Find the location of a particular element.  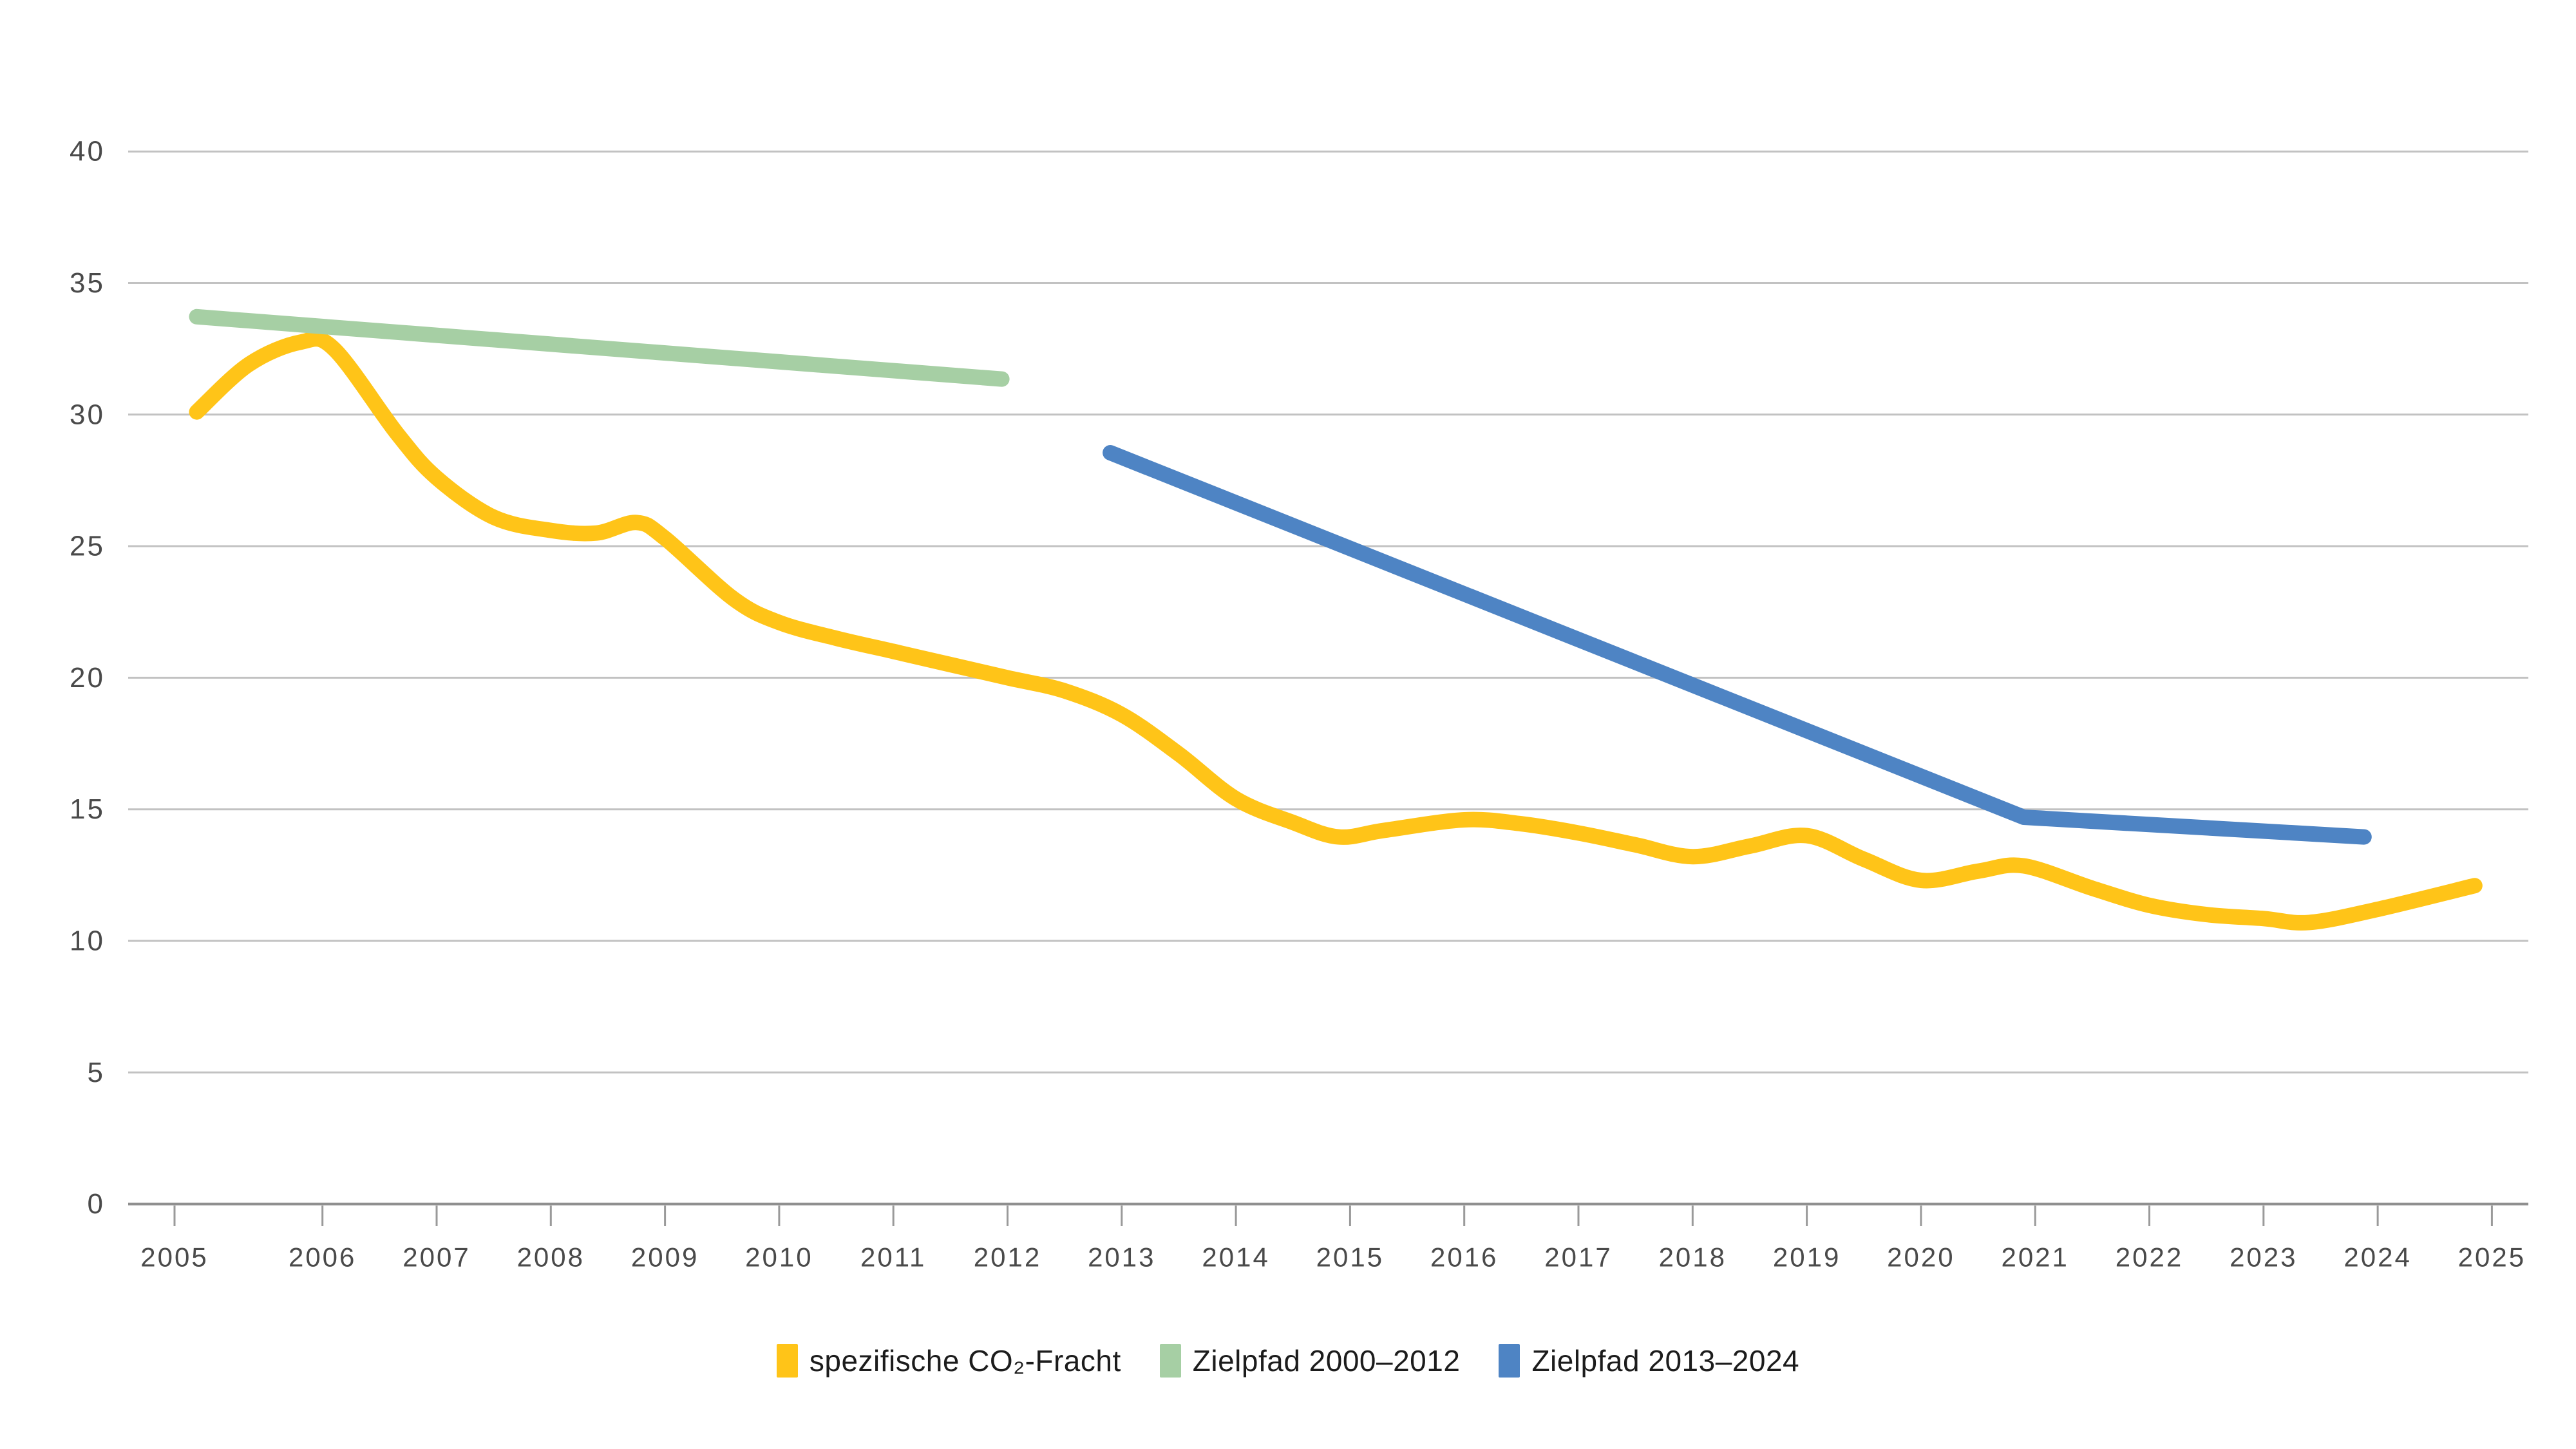

x-axis-label: 2019 is located at coordinates (1807, 1257).